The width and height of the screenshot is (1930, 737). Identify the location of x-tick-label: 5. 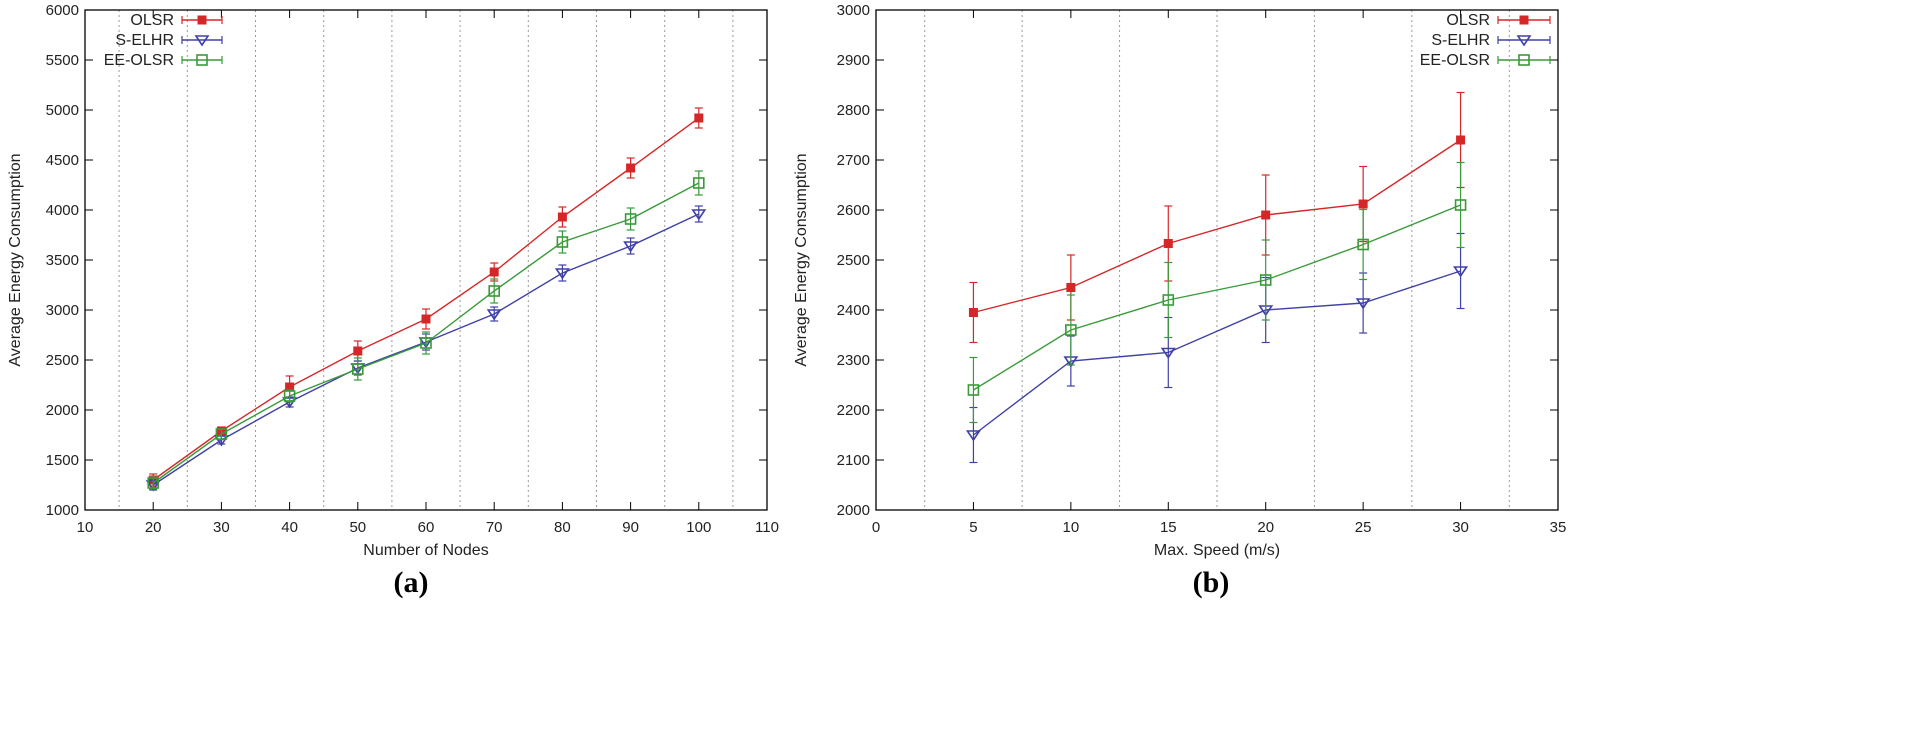
(973, 527).